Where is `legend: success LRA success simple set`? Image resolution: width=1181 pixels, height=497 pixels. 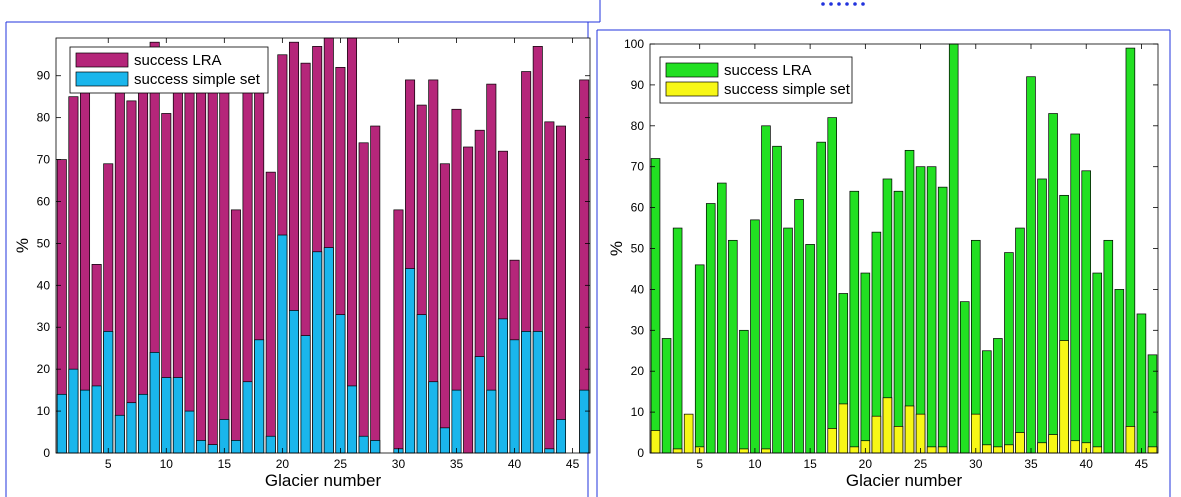
legend: success LRA success simple set is located at coordinates (756, 80).